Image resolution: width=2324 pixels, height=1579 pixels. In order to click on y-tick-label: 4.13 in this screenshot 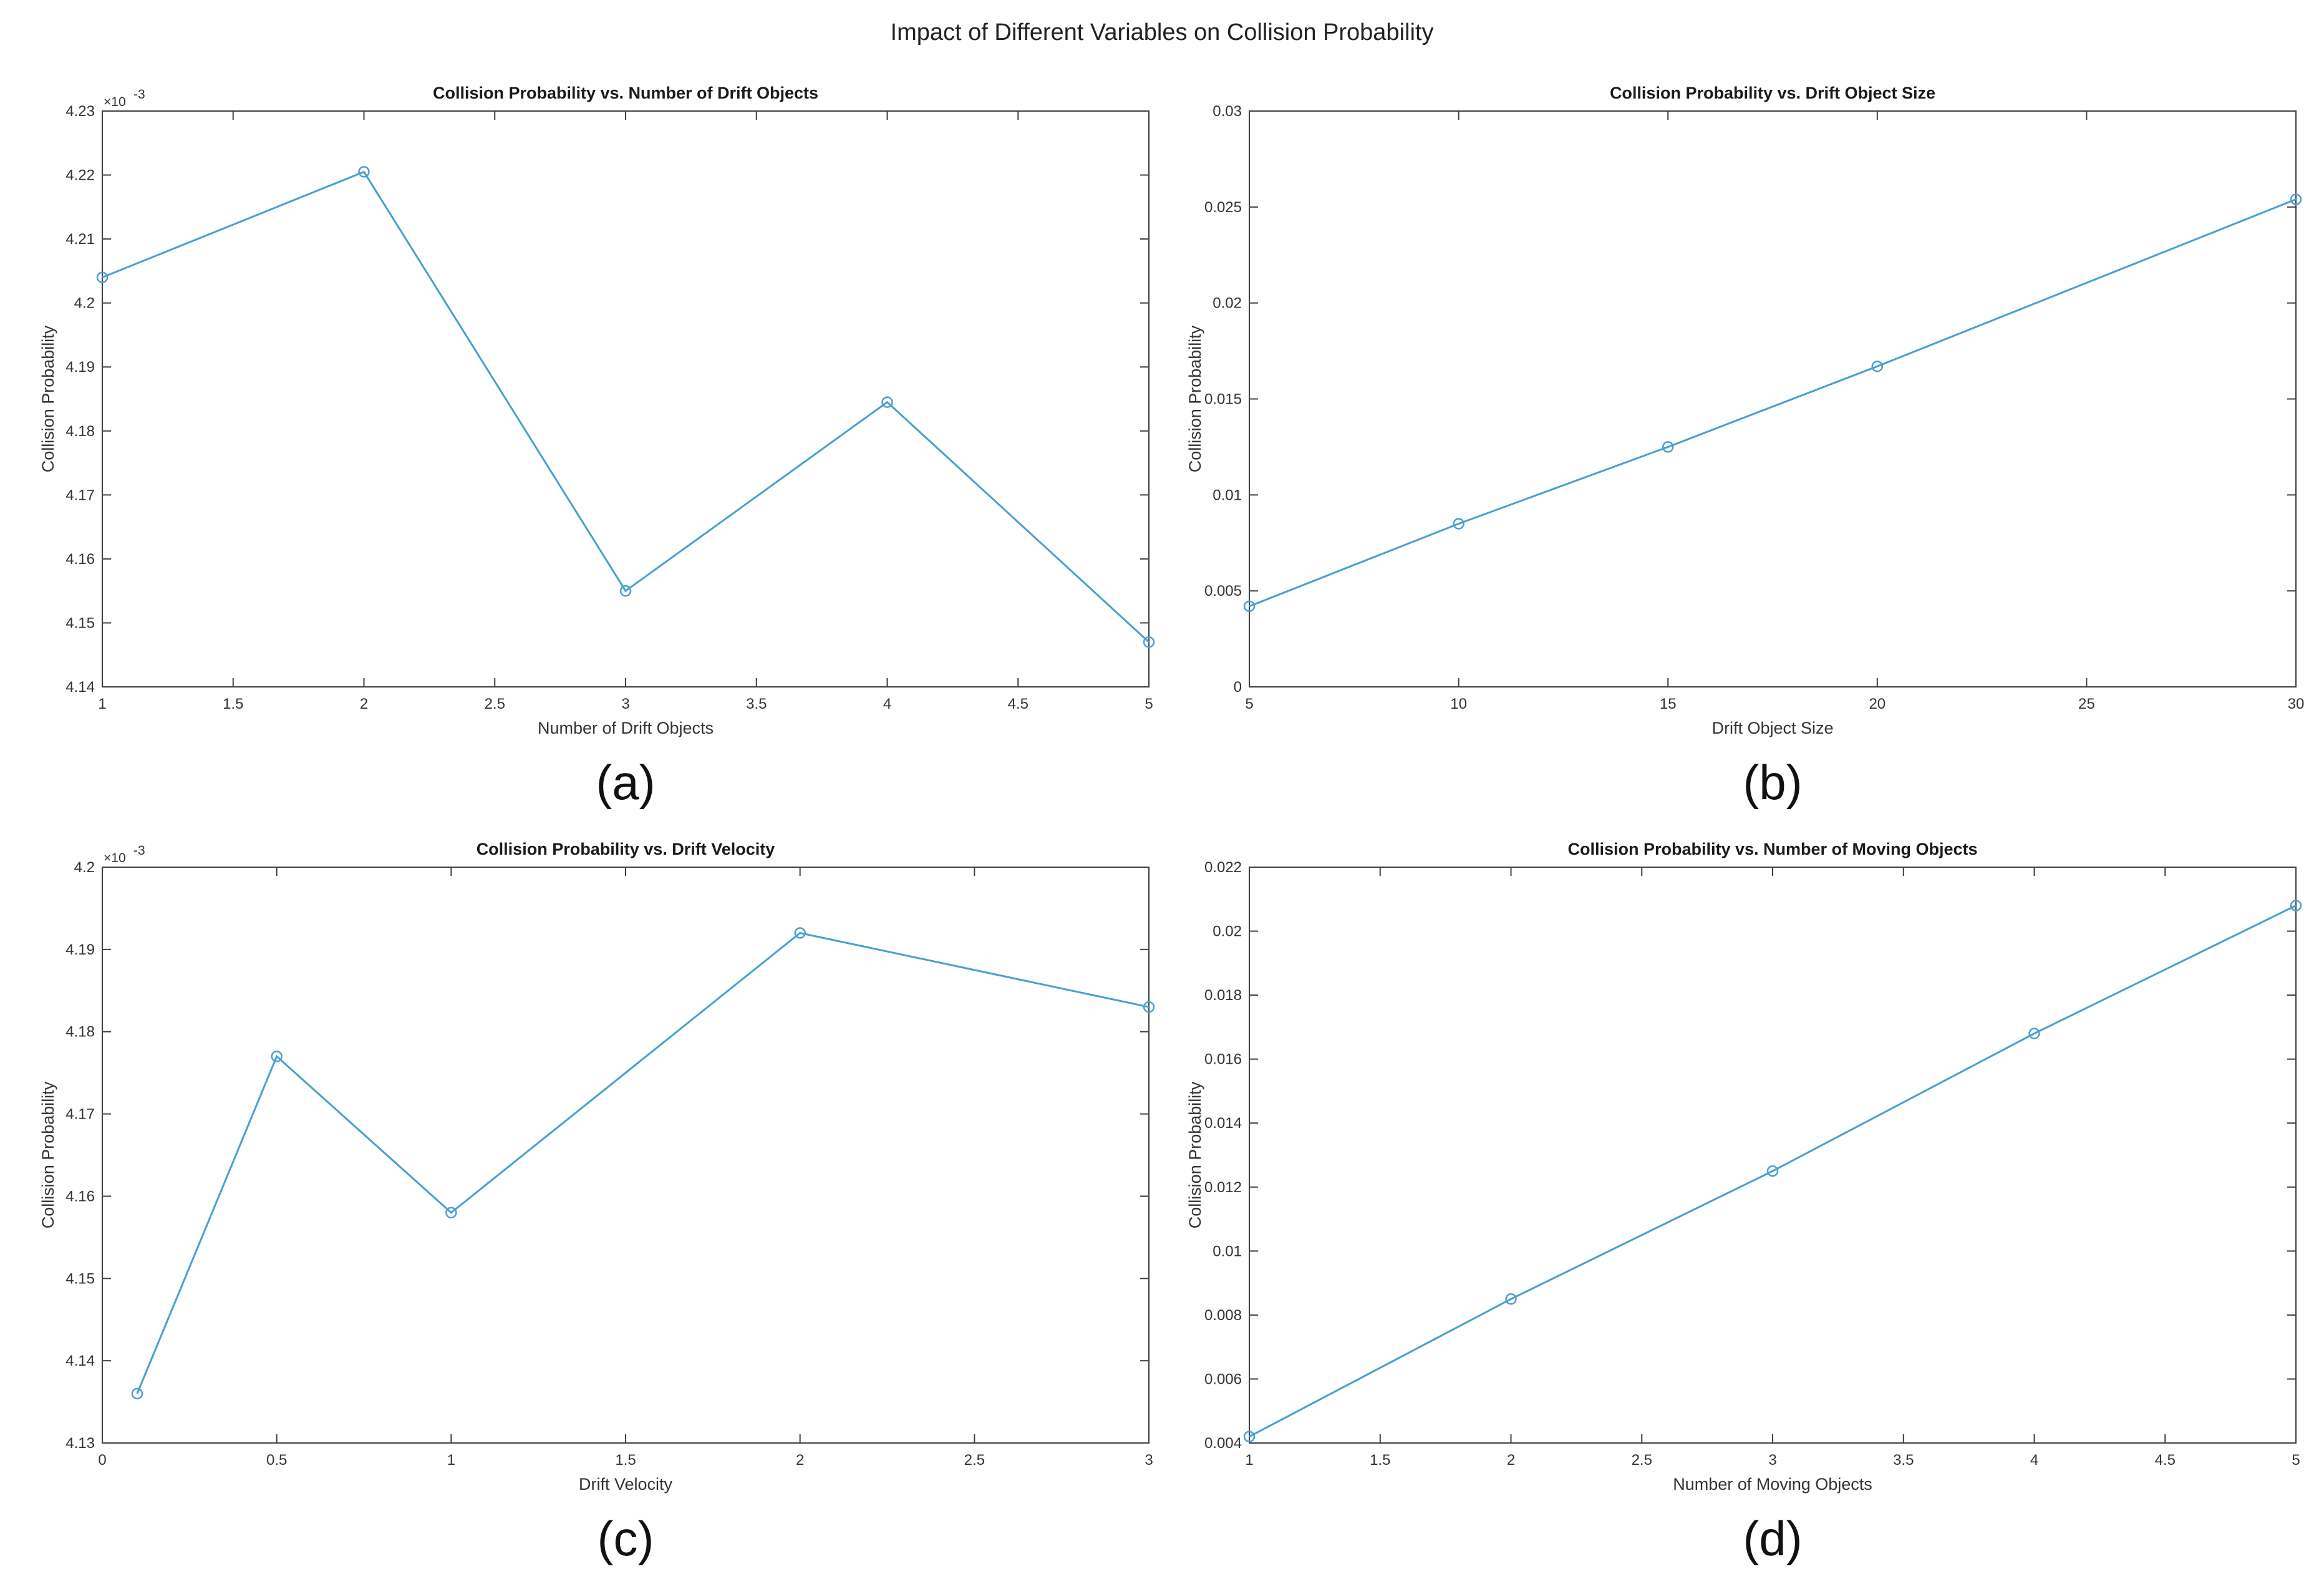, I will do `click(80, 1444)`.